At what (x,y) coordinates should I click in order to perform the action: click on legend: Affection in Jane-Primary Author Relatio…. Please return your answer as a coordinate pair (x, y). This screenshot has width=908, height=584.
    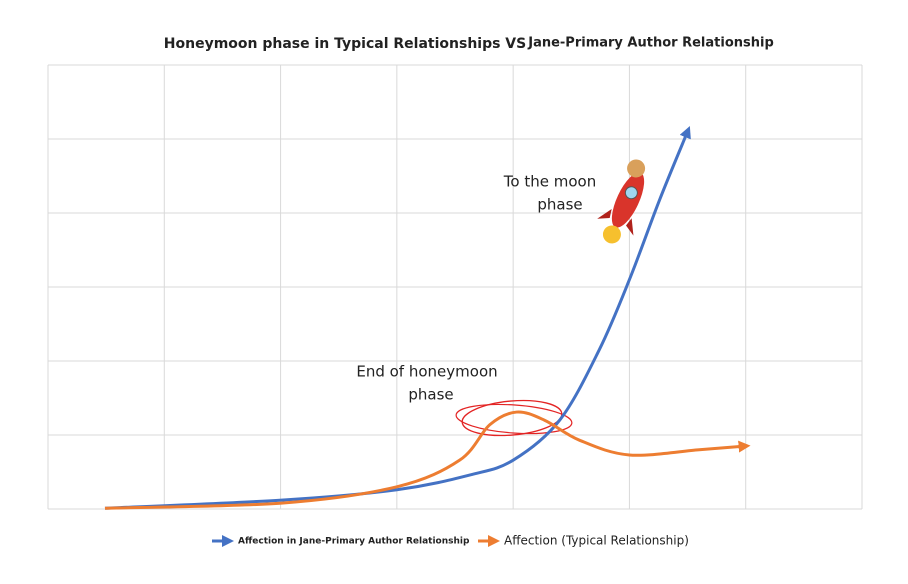
    Looking at the image, I should click on (450, 541).